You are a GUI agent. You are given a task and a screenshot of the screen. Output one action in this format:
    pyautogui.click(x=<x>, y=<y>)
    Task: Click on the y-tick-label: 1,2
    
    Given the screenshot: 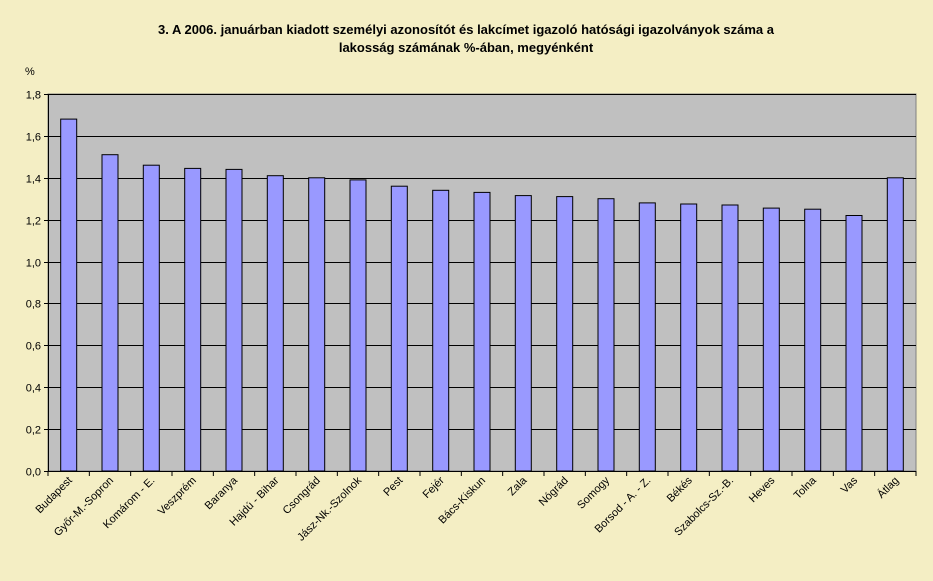 What is the action you would take?
    pyautogui.click(x=33, y=222)
    